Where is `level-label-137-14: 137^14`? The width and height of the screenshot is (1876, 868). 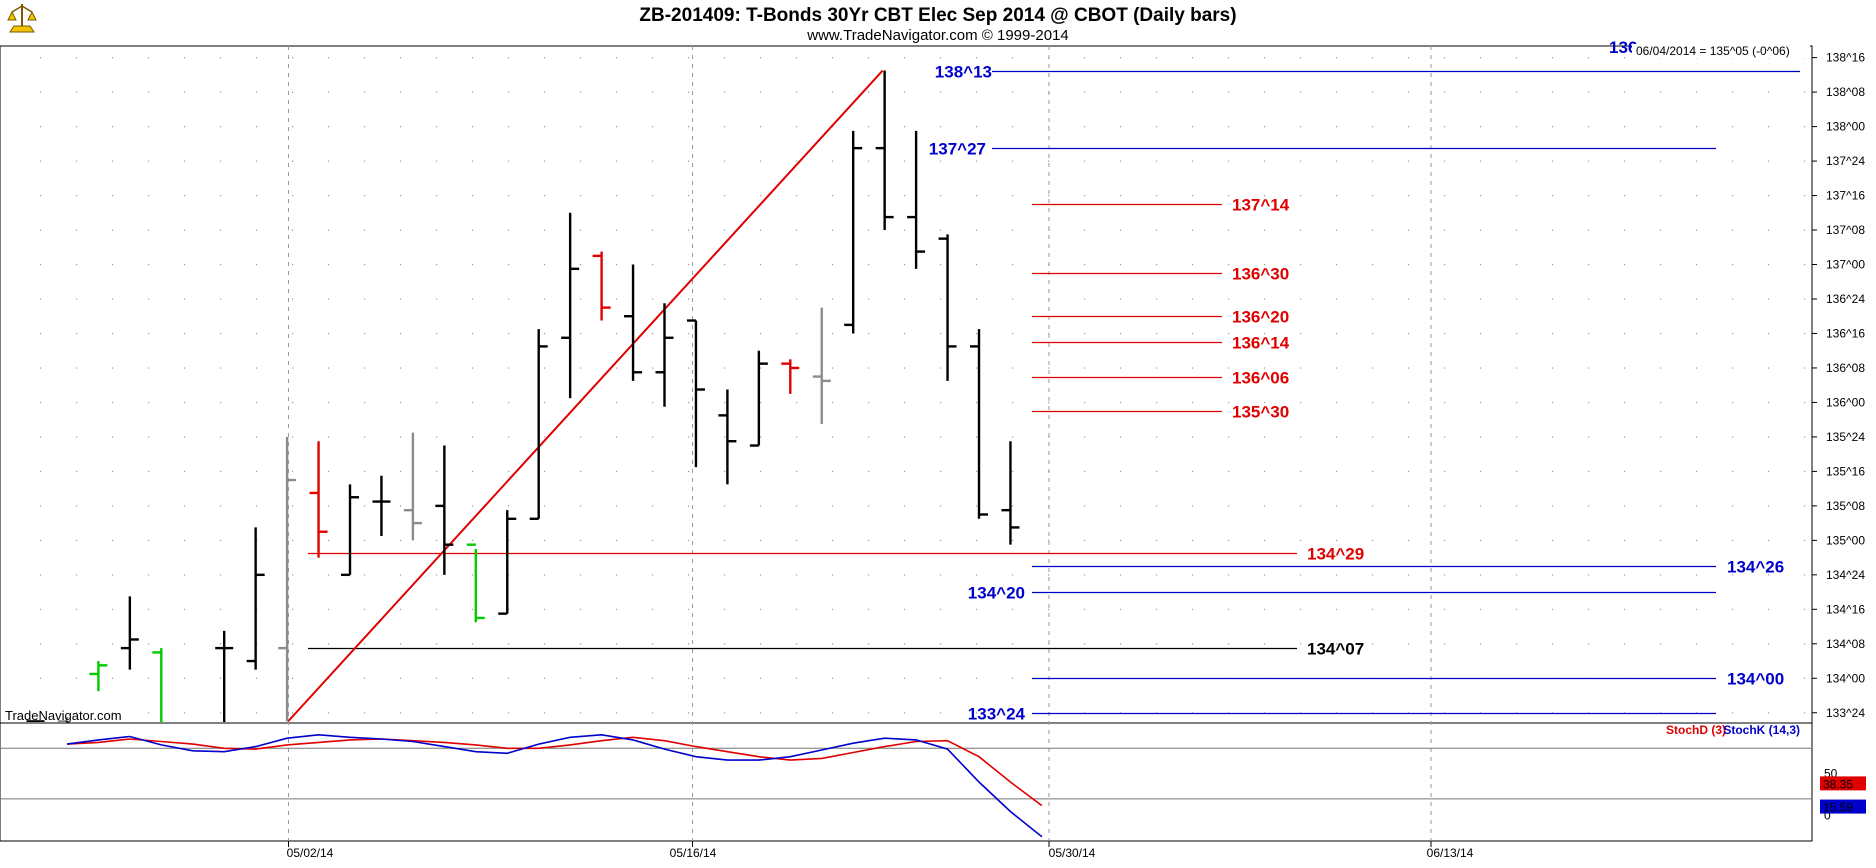 level-label-137-14: 137^14 is located at coordinates (1261, 205).